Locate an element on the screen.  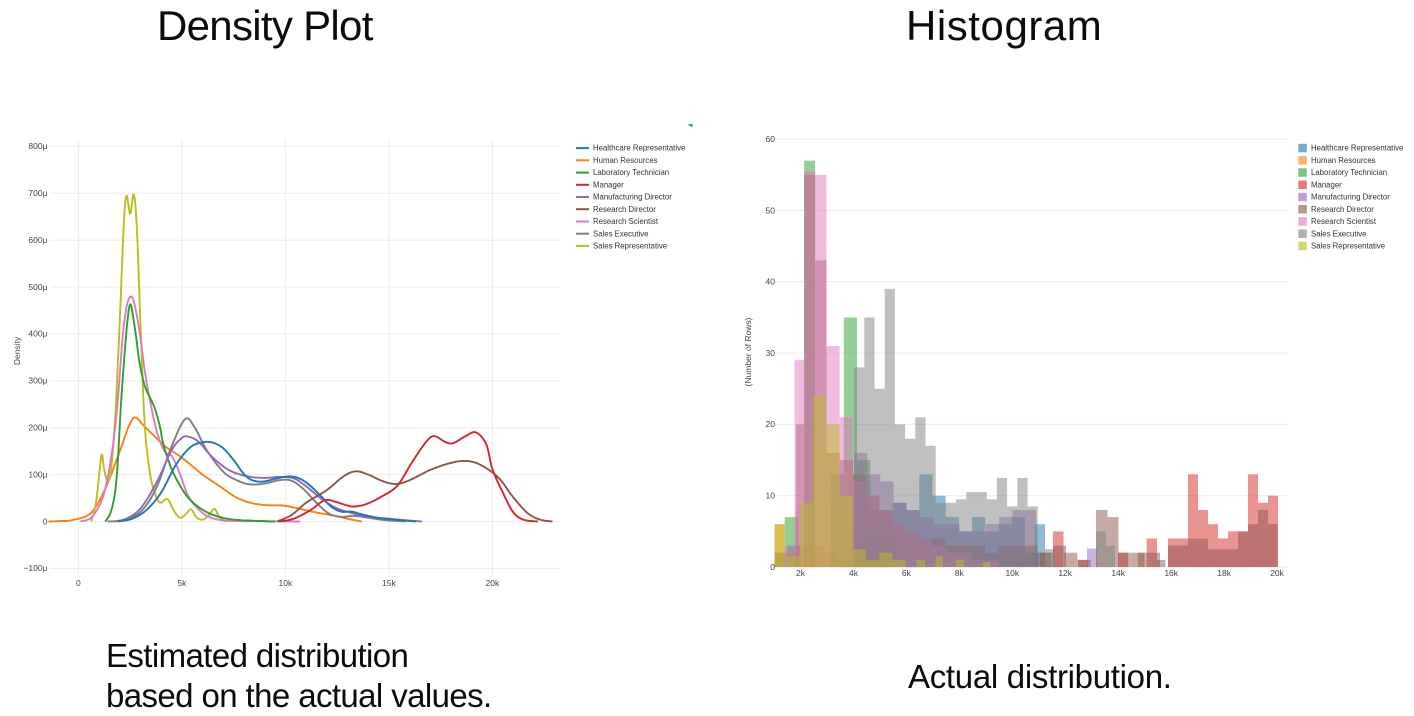
svg-text: 30 is located at coordinates (771, 353).